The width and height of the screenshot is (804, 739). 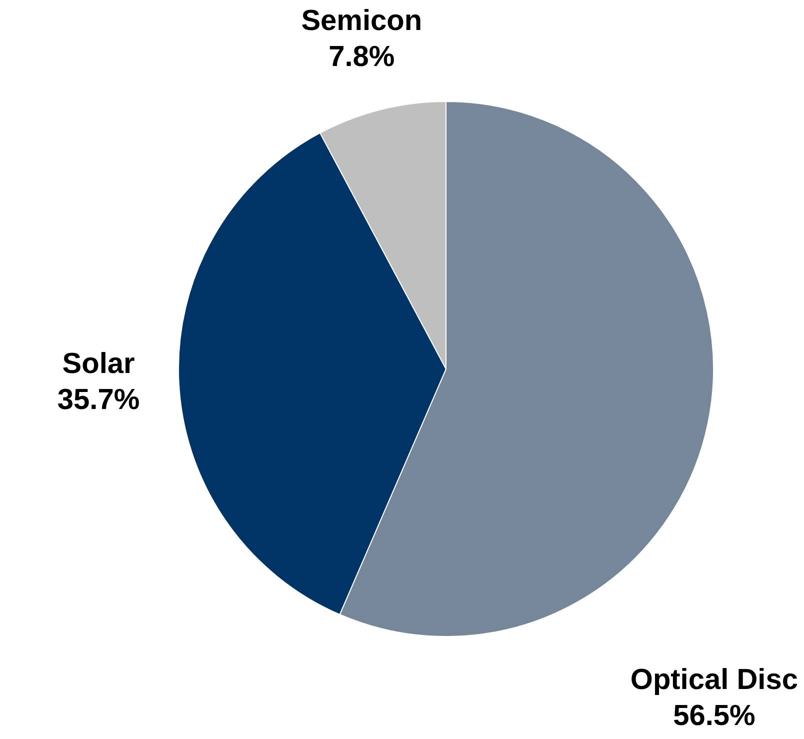 I want to click on data-label: 35.7%, so click(x=98, y=400).